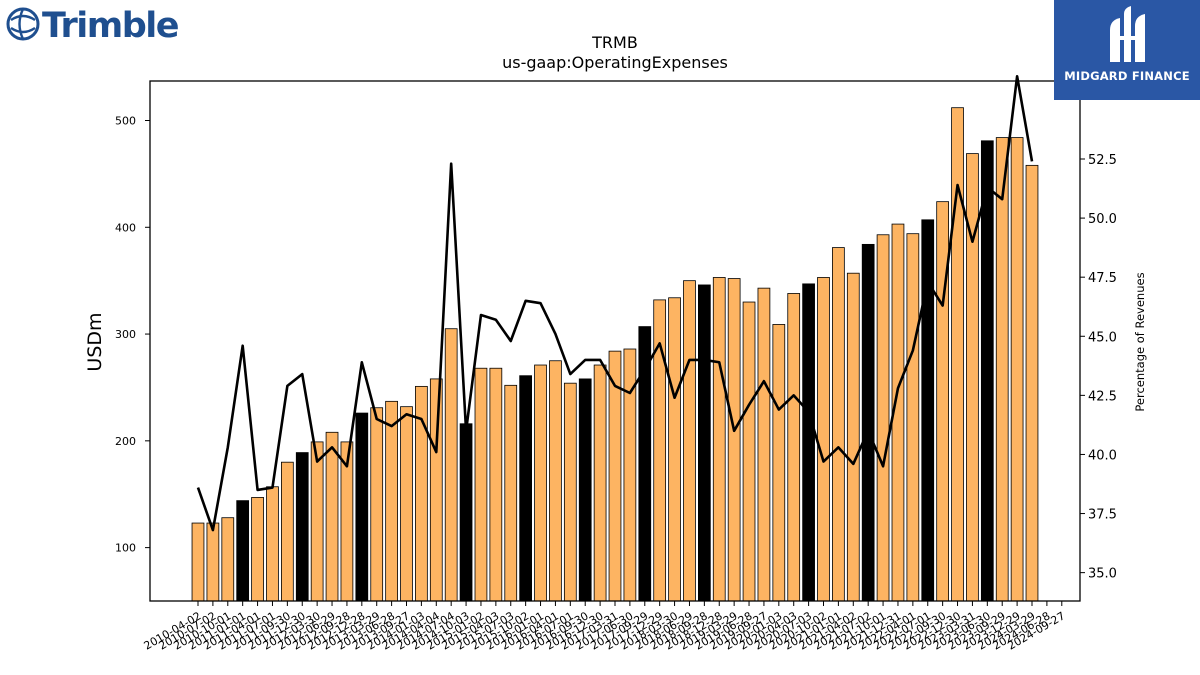 The width and height of the screenshot is (1200, 675). I want to click on y-tick-label: 400, so click(125, 227).